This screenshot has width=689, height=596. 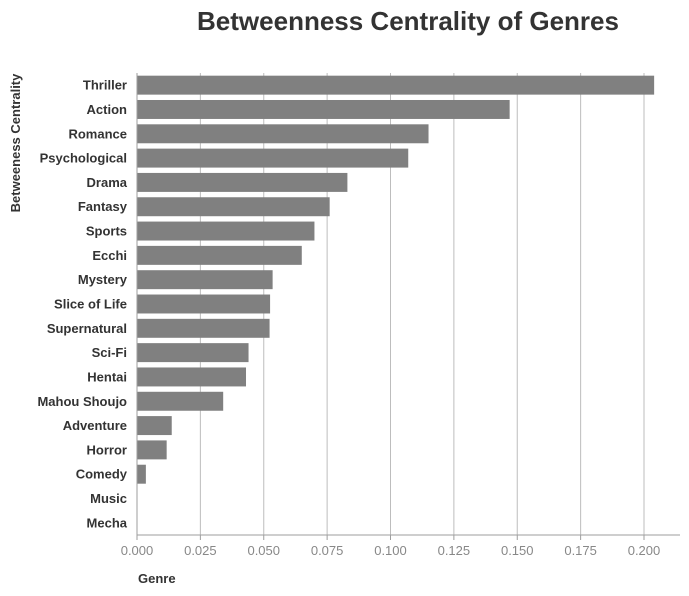 I want to click on x-tick-label: 0.100, so click(x=390, y=550).